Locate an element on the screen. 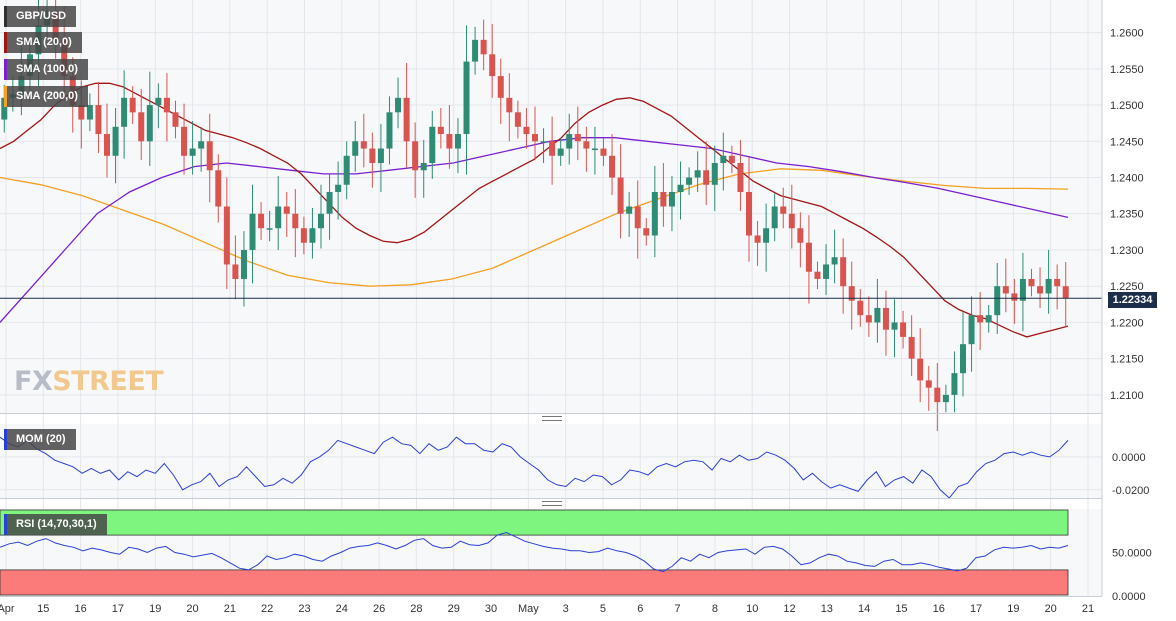  momentum-line is located at coordinates (534, 467).